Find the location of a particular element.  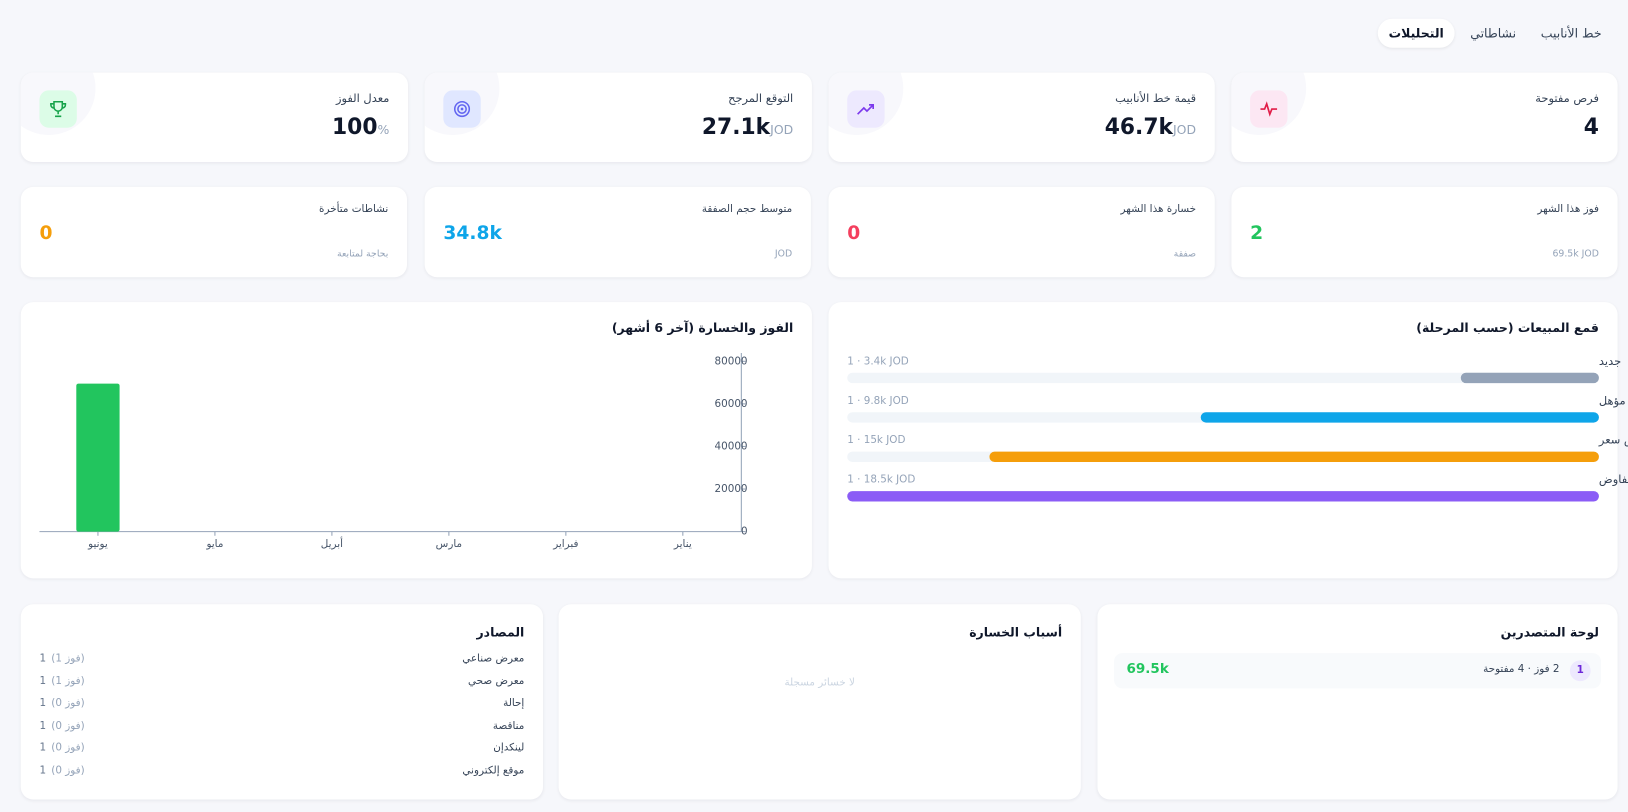

panel-title: المصادر is located at coordinates (500, 632).